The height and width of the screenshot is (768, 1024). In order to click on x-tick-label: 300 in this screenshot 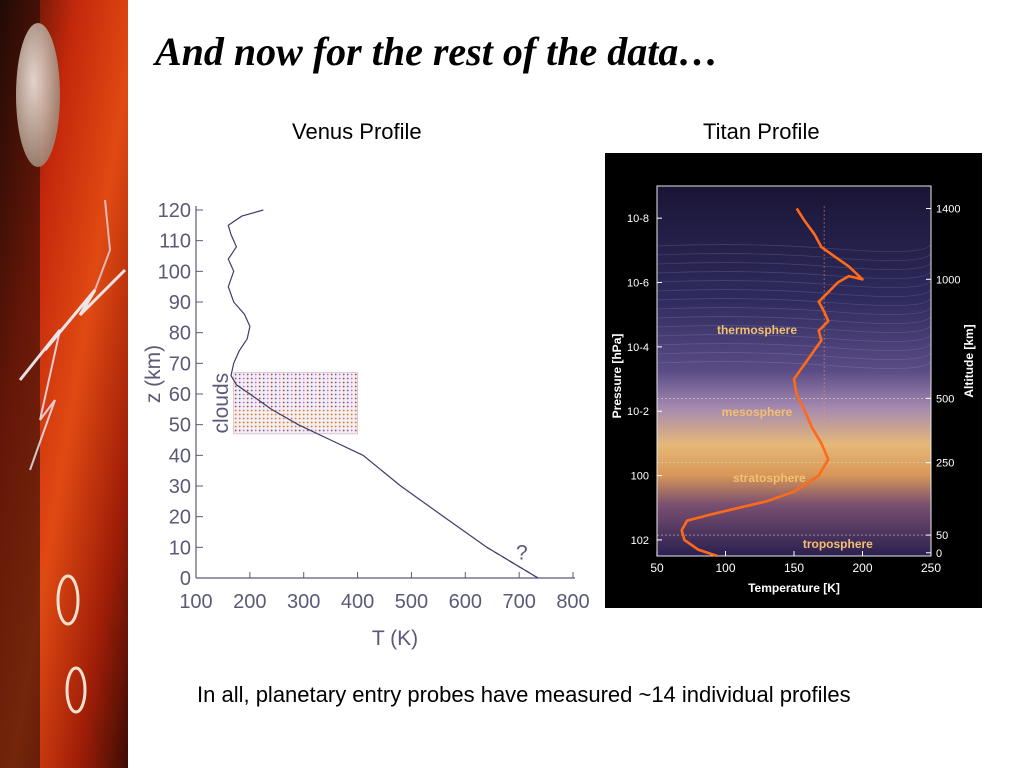, I will do `click(303, 602)`.